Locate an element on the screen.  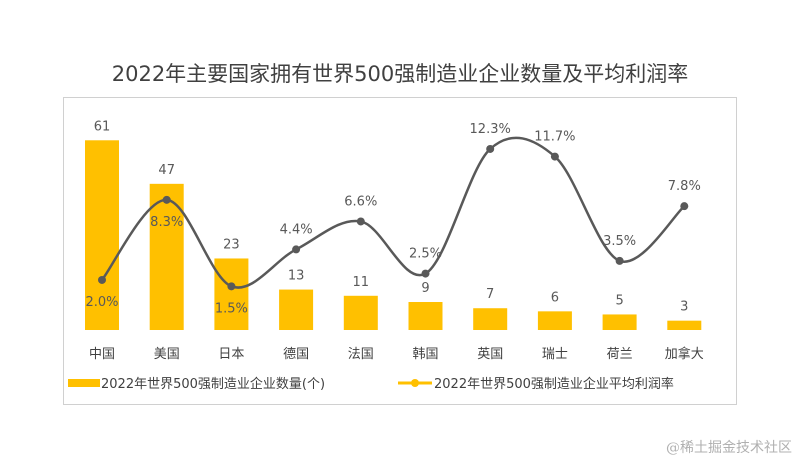
bar-label-8: 5 is located at coordinates (619, 300).